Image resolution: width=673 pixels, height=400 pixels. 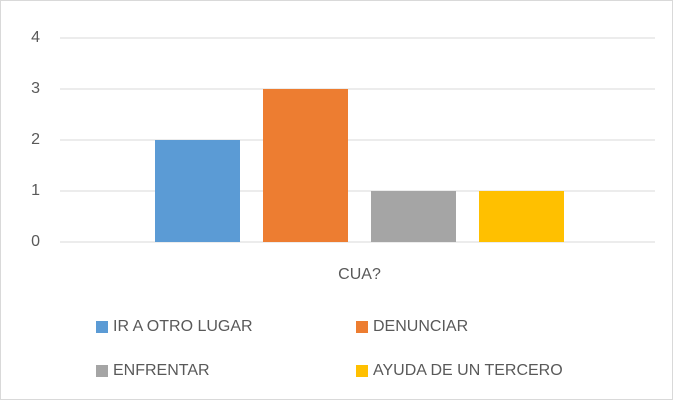 I want to click on y-tick-label: 0, so click(x=35, y=241).